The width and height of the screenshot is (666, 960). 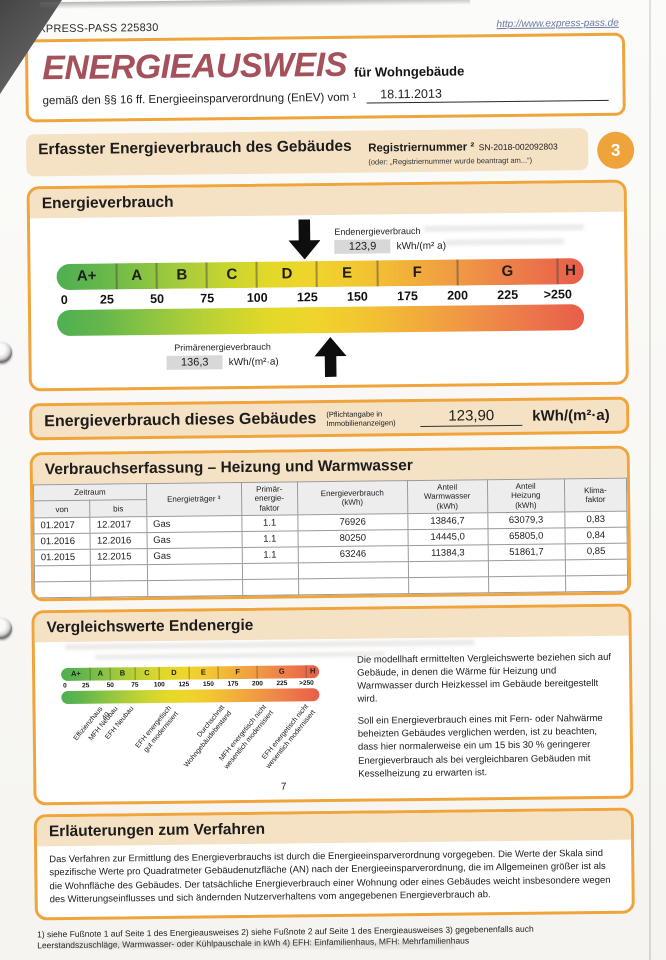 What do you see at coordinates (571, 416) in the screenshot?
I see `building-consumption-unit: kWh/(m²·a)` at bounding box center [571, 416].